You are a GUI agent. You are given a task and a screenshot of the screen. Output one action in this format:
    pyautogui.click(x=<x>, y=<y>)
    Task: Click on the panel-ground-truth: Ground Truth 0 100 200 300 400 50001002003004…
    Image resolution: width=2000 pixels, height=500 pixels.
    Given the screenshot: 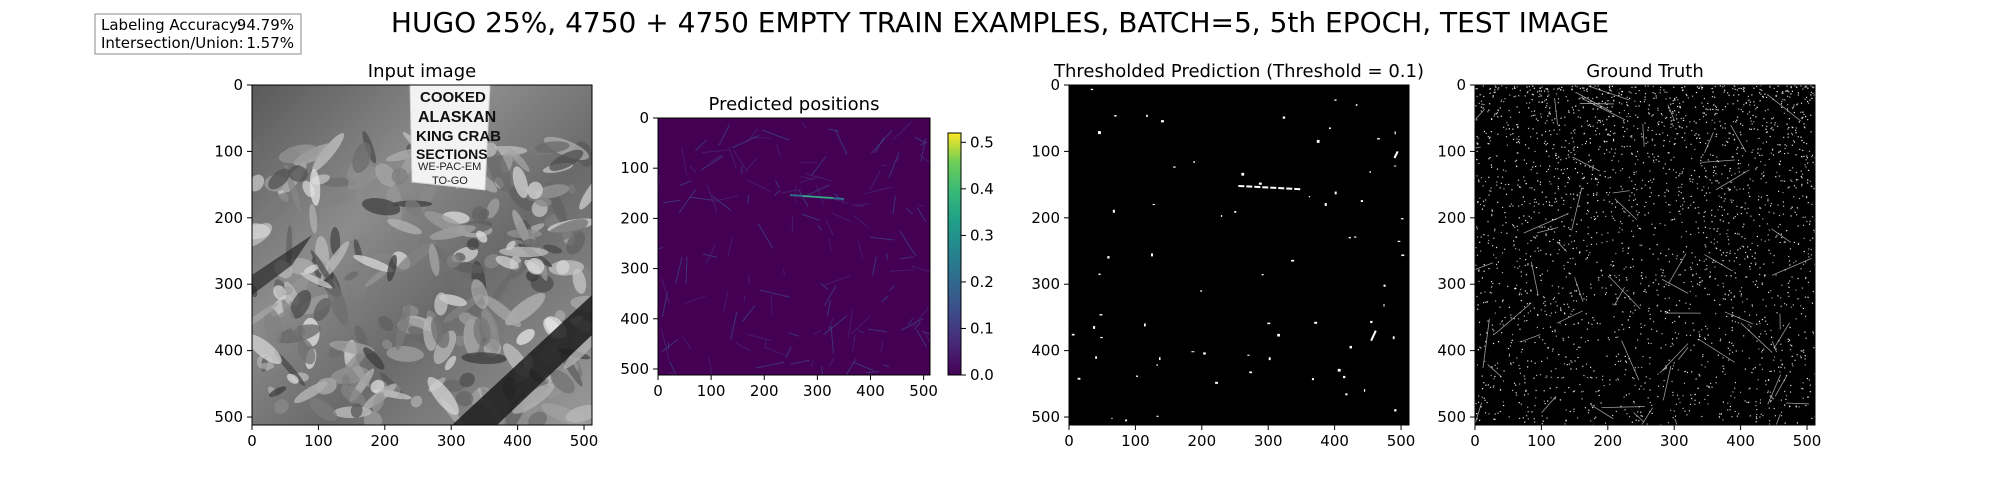 What is the action you would take?
    pyautogui.click(x=1629, y=255)
    